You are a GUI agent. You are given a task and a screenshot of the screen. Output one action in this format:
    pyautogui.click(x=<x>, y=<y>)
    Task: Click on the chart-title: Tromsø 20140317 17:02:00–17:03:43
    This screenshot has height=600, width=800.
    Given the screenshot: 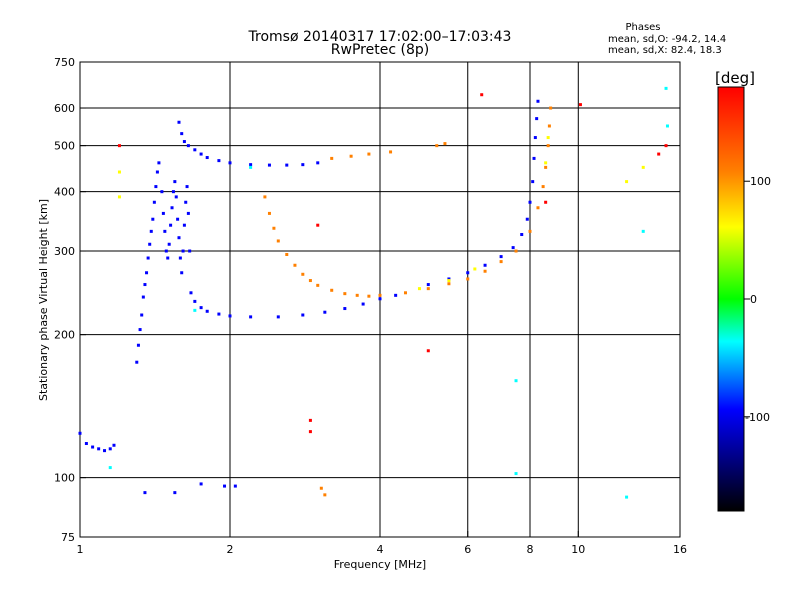 What is the action you would take?
    pyautogui.click(x=380, y=37)
    